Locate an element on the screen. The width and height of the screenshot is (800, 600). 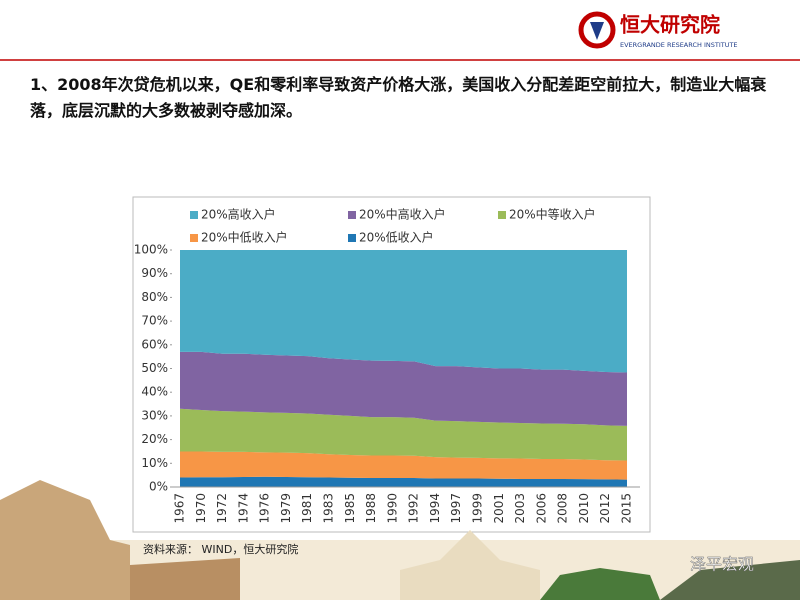
x-tick-label: 2015 is located at coordinates (627, 508).